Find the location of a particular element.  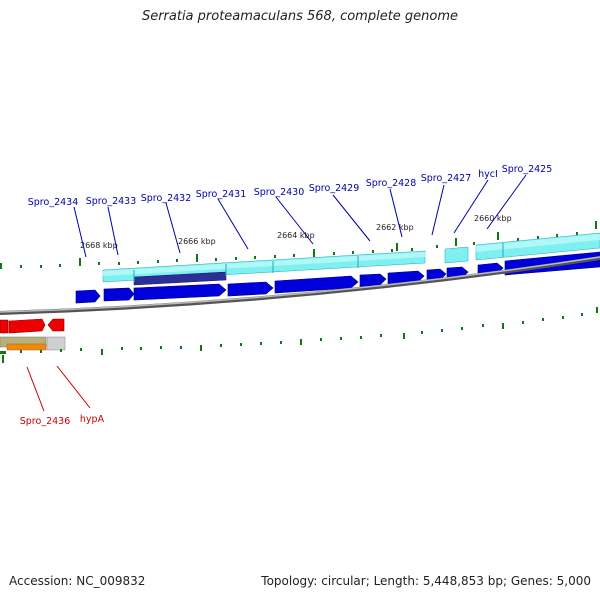

ruler-label: 2660 kbp is located at coordinates (493, 218).